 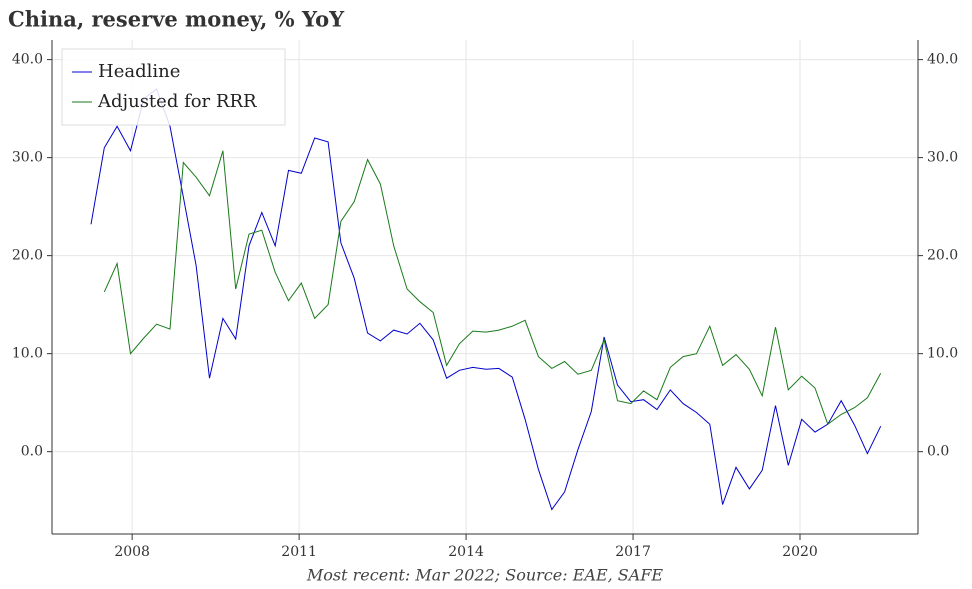 I want to click on y2-tick-label: 40.0, so click(x=942, y=60).